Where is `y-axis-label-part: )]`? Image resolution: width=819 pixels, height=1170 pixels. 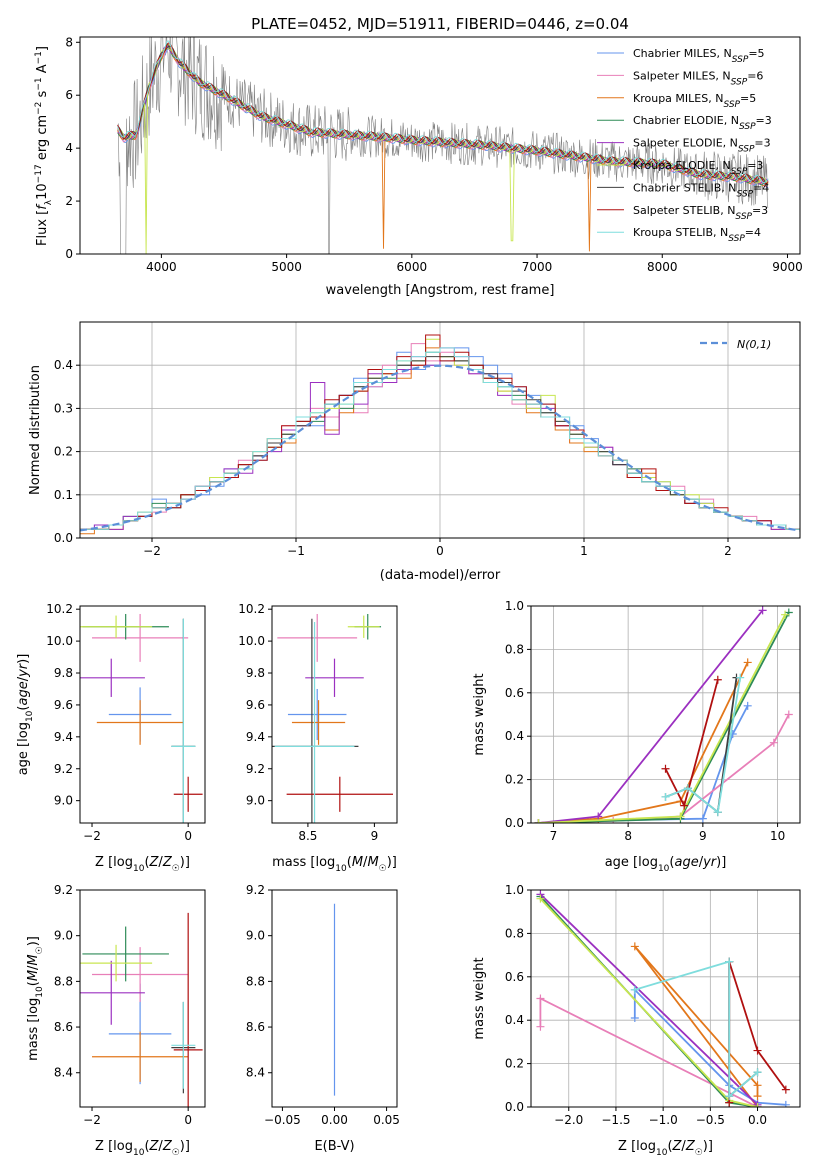 y-axis-label-part: )] is located at coordinates (33, 941).